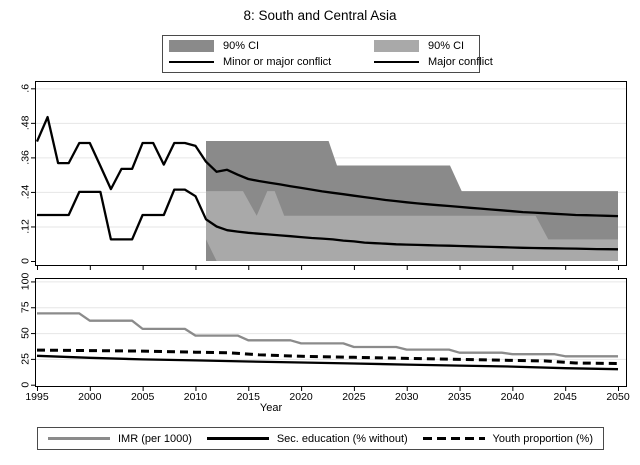  Describe the element at coordinates (26, 359) in the screenshot. I see `y-tick-label: 25` at that location.